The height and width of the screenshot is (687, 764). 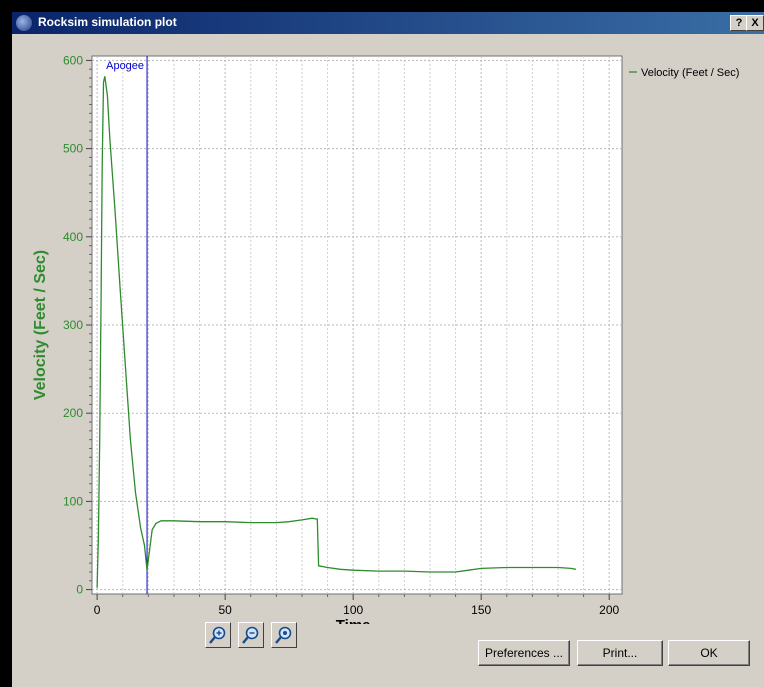 I want to click on y-tick-label: 0, so click(x=79, y=590).